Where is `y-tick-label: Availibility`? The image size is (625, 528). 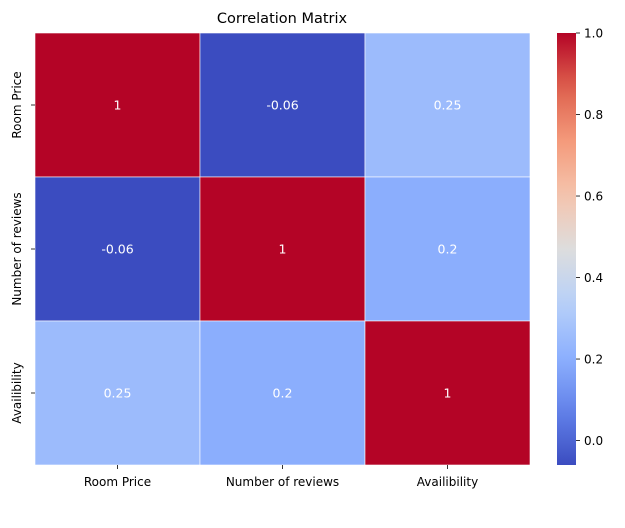
y-tick-label: Availibility is located at coordinates (17, 392).